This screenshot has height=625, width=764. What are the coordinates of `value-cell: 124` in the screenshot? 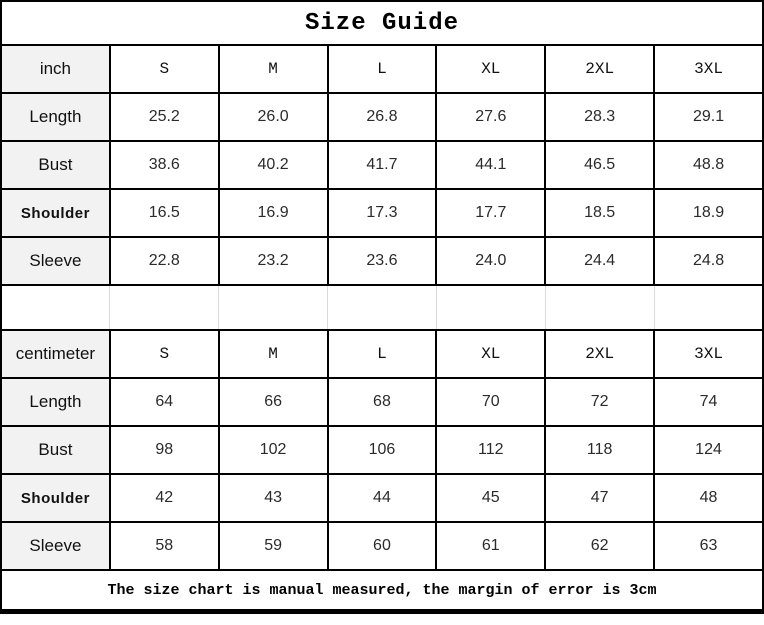 It's located at (708, 450).